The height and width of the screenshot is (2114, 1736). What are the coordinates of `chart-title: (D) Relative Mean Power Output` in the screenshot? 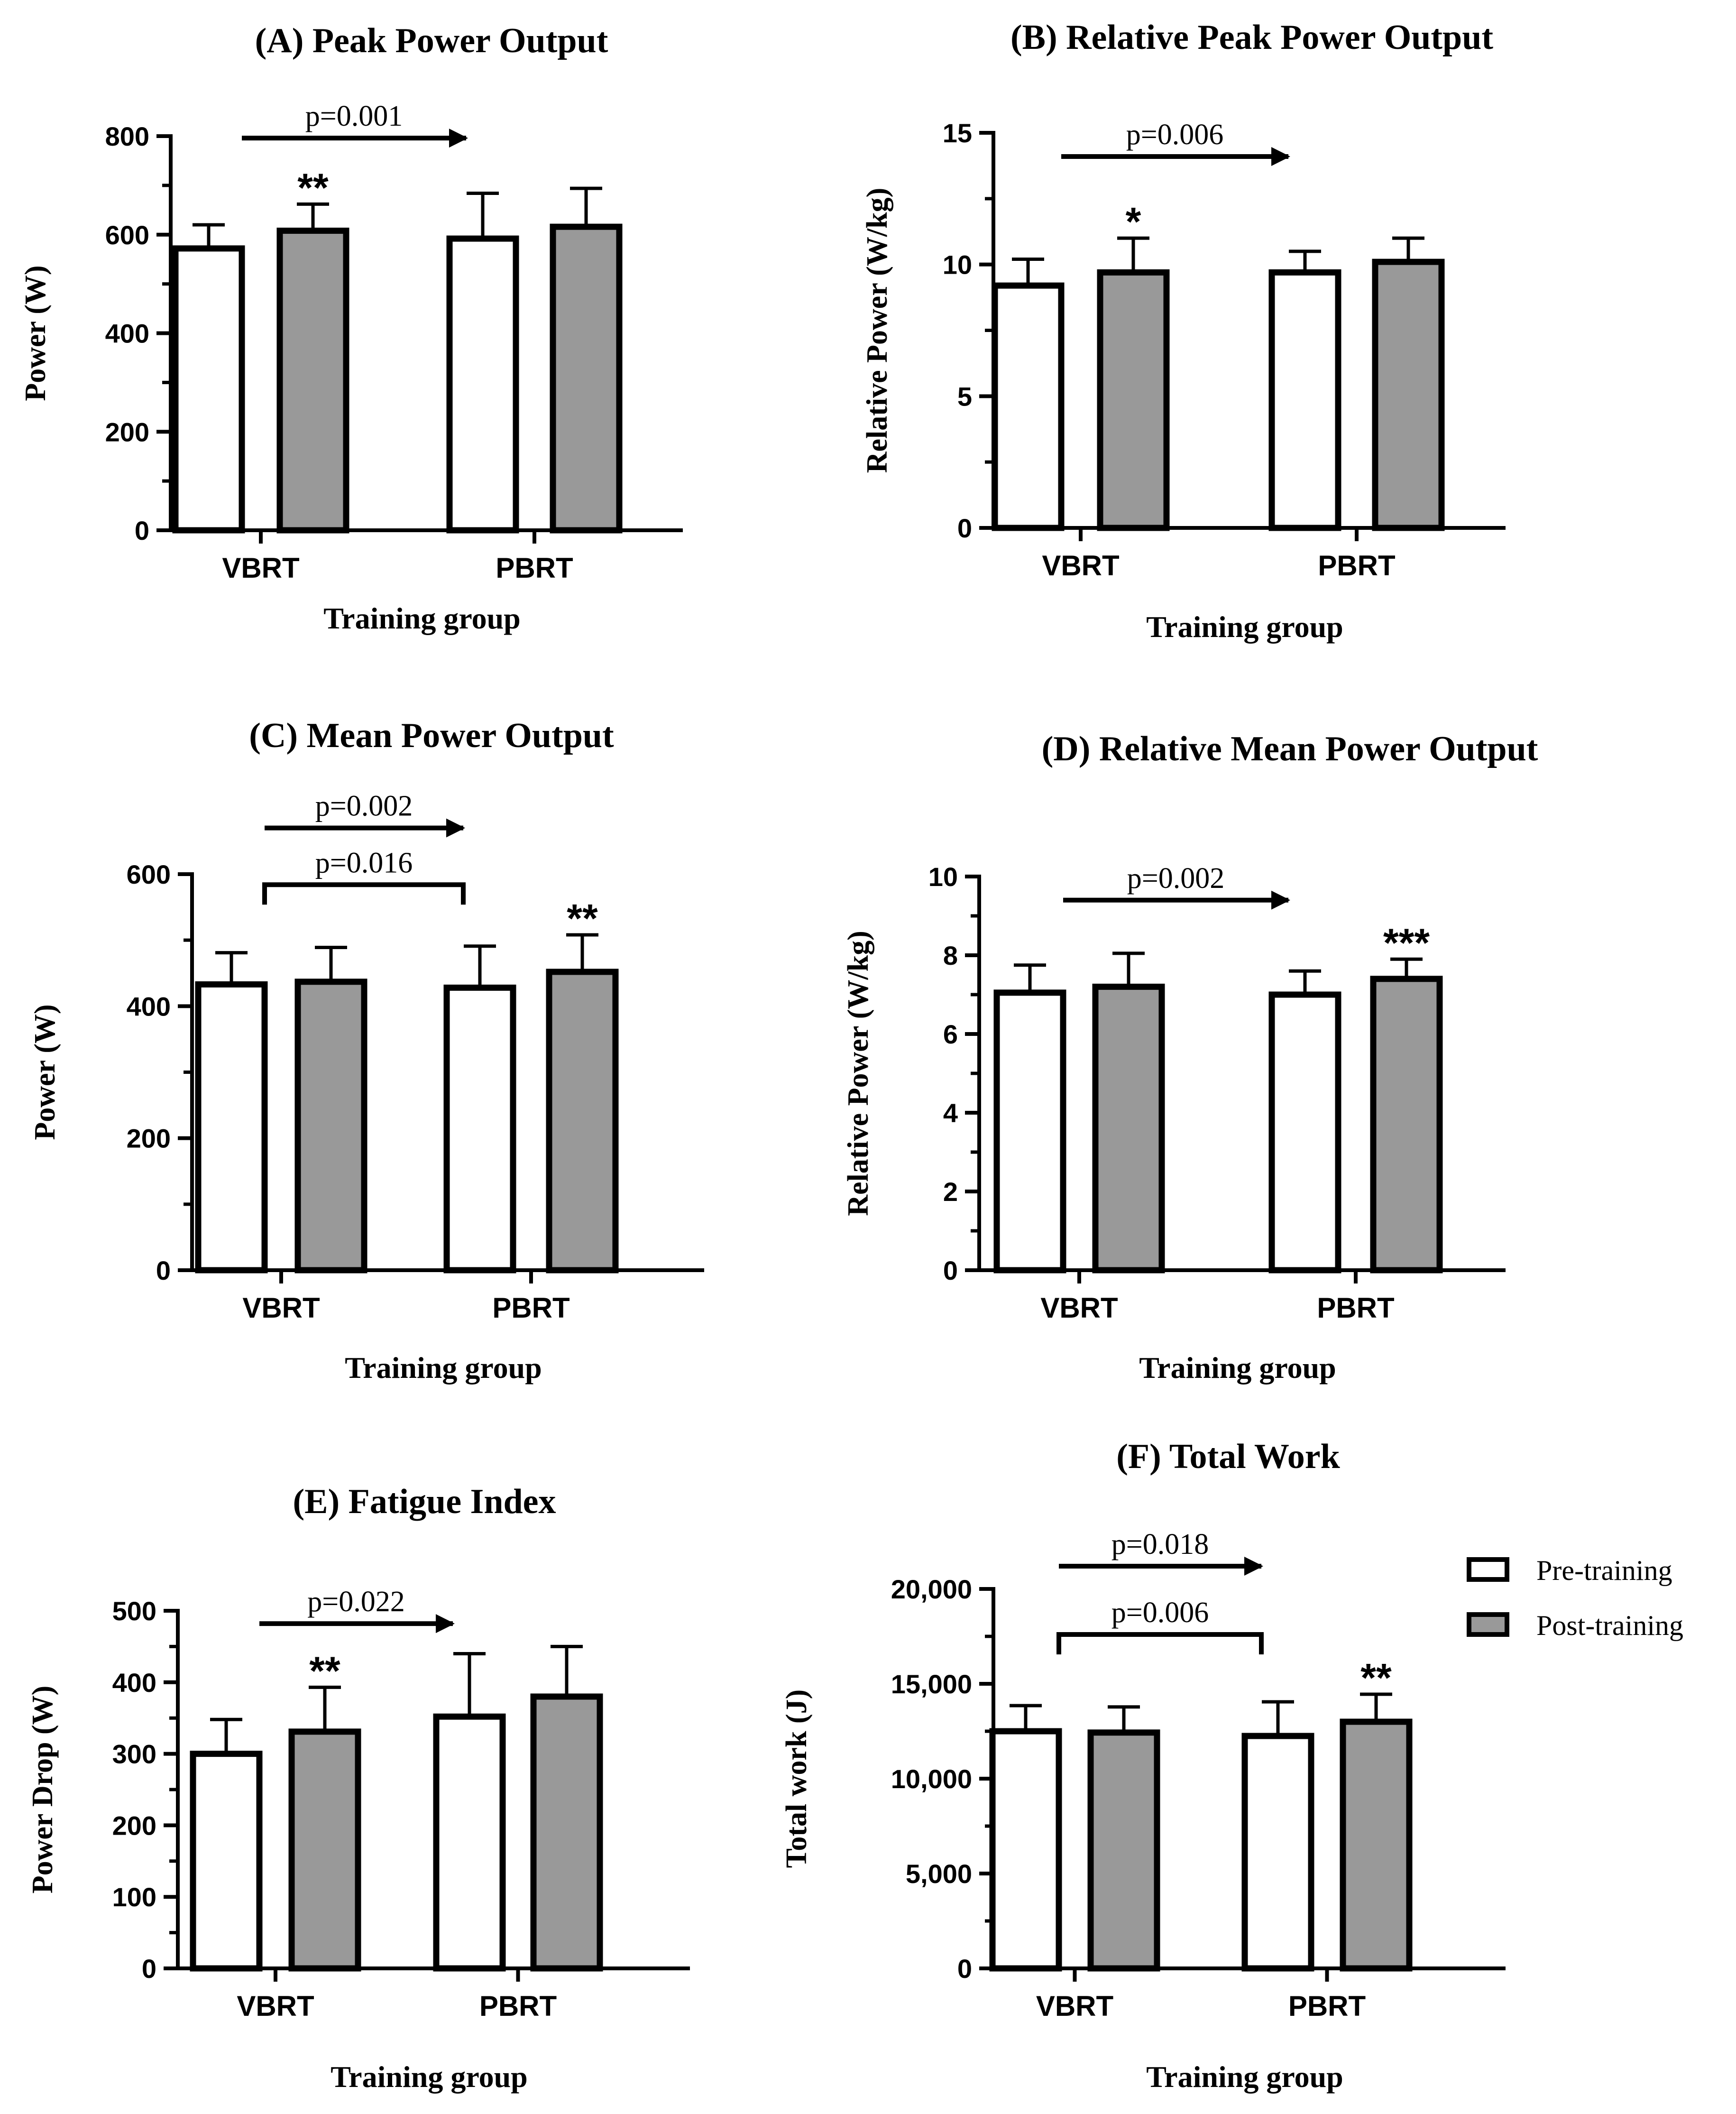 It's located at (1290, 748).